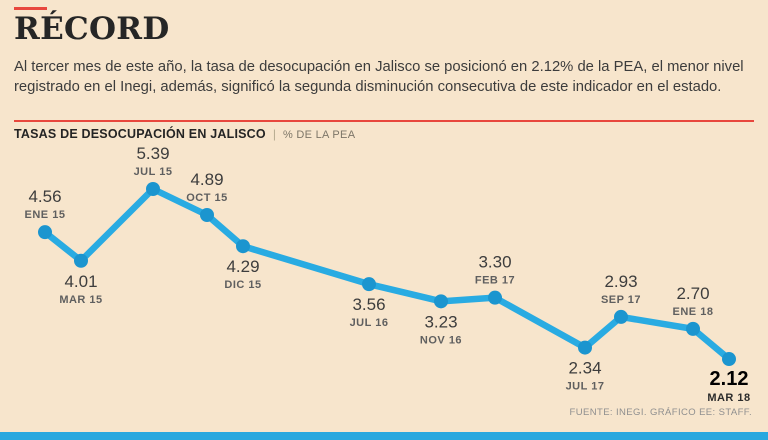 This screenshot has height=440, width=768. I want to click on date-label: DIC 15, so click(242, 285).